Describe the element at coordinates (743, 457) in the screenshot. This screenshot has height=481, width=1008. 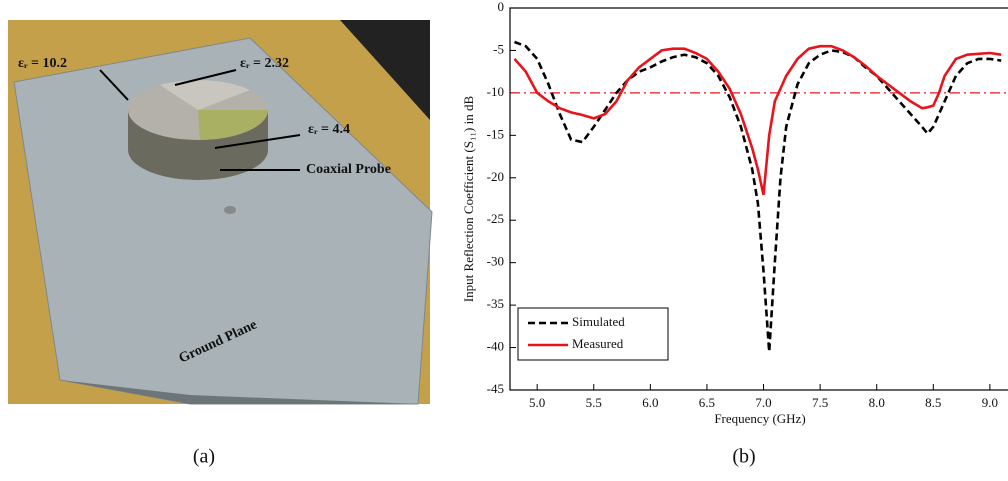
I see `panel-caption: (b)` at that location.